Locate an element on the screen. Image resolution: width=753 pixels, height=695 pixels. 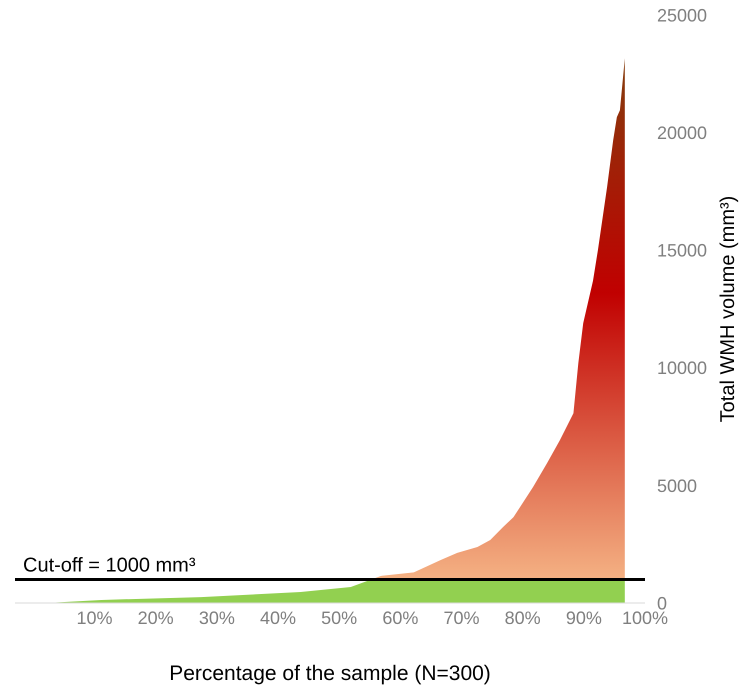
y-tick-label: 10000 is located at coordinates (682, 368).